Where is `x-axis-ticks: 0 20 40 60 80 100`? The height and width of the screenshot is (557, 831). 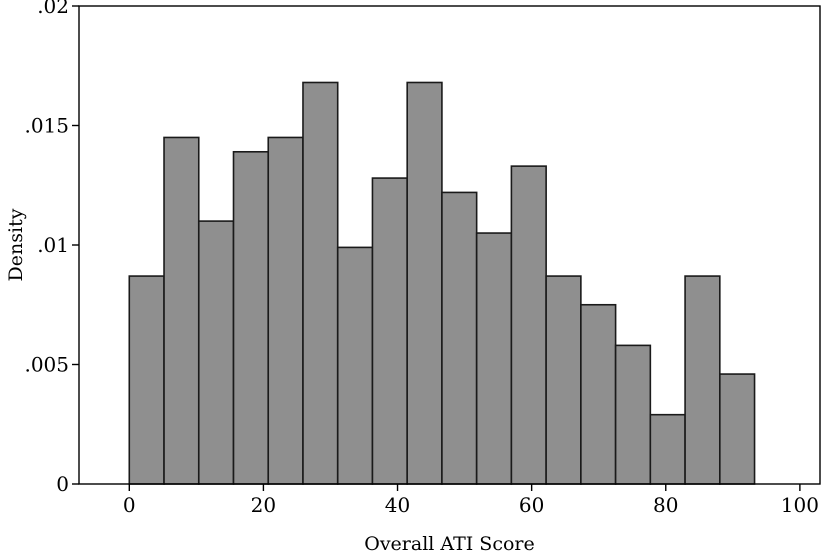
x-axis-ticks: 0 20 40 60 80 100 is located at coordinates (471, 500).